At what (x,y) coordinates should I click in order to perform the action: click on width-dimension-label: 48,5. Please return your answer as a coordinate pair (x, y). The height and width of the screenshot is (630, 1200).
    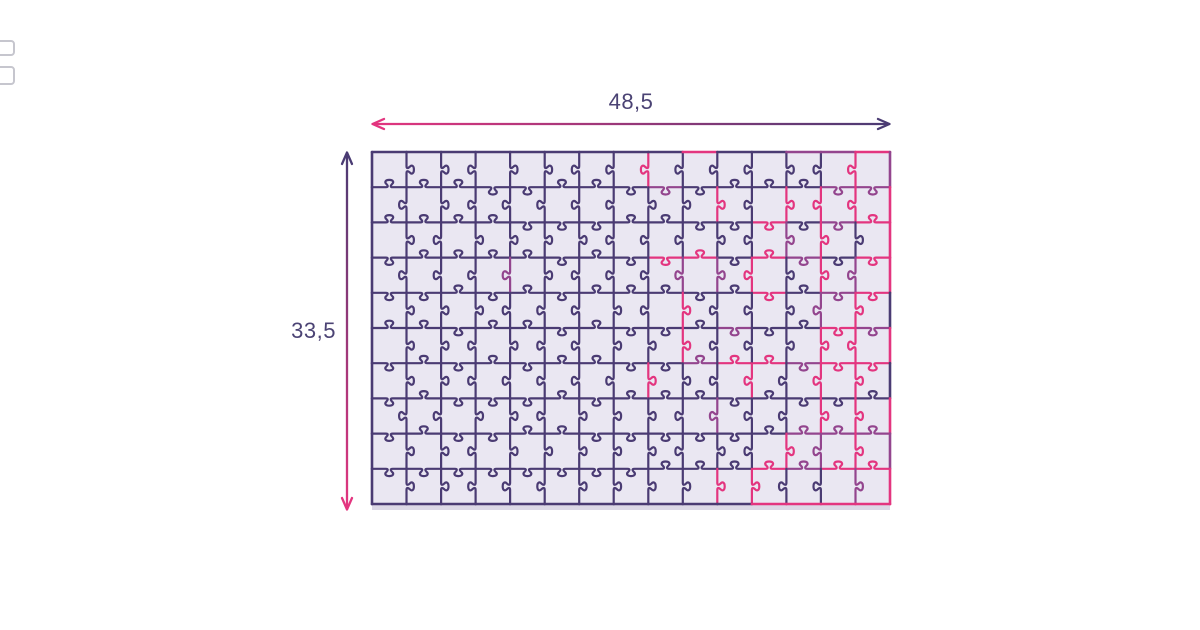
    Looking at the image, I should click on (631, 101).